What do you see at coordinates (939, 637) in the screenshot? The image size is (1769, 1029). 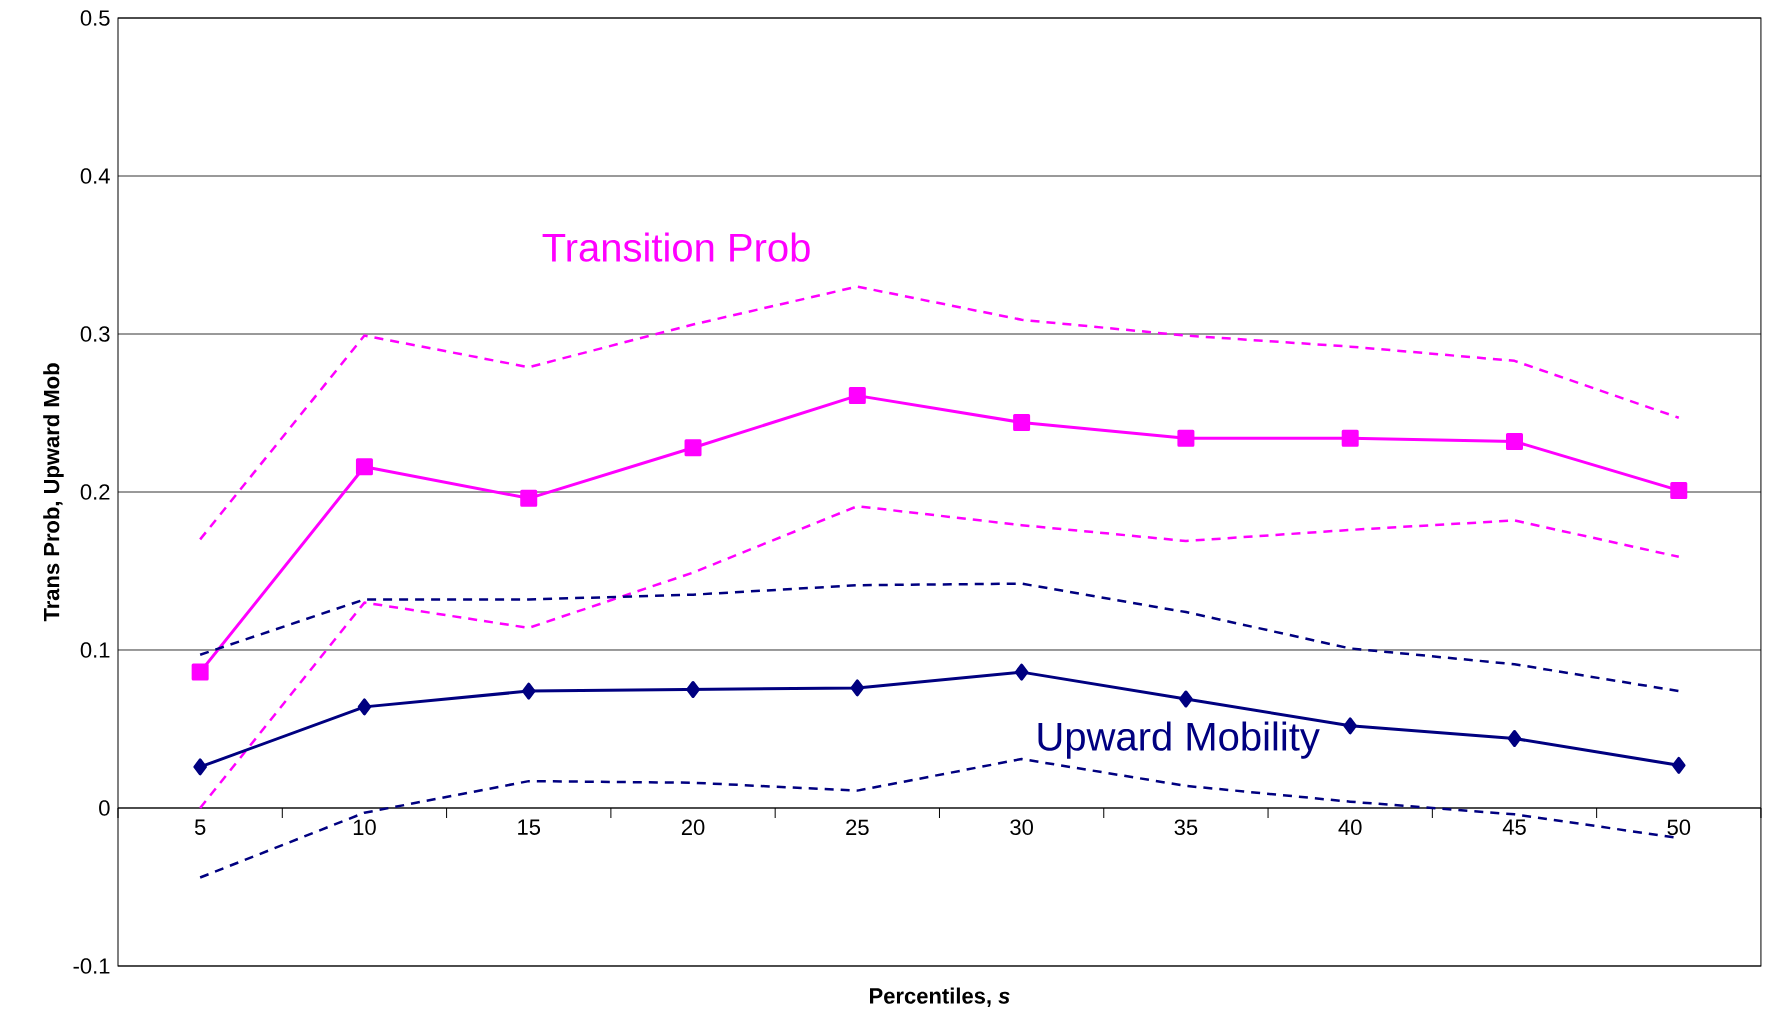 I see `line-series` at bounding box center [939, 637].